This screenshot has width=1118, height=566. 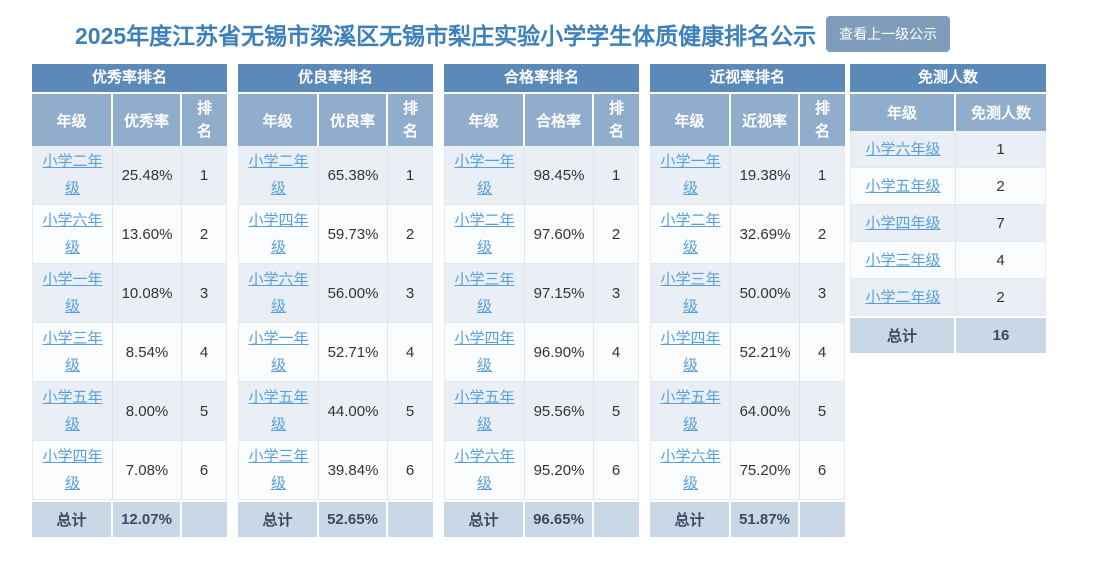 What do you see at coordinates (765, 411) in the screenshot?
I see `rate-value: 64.00%` at bounding box center [765, 411].